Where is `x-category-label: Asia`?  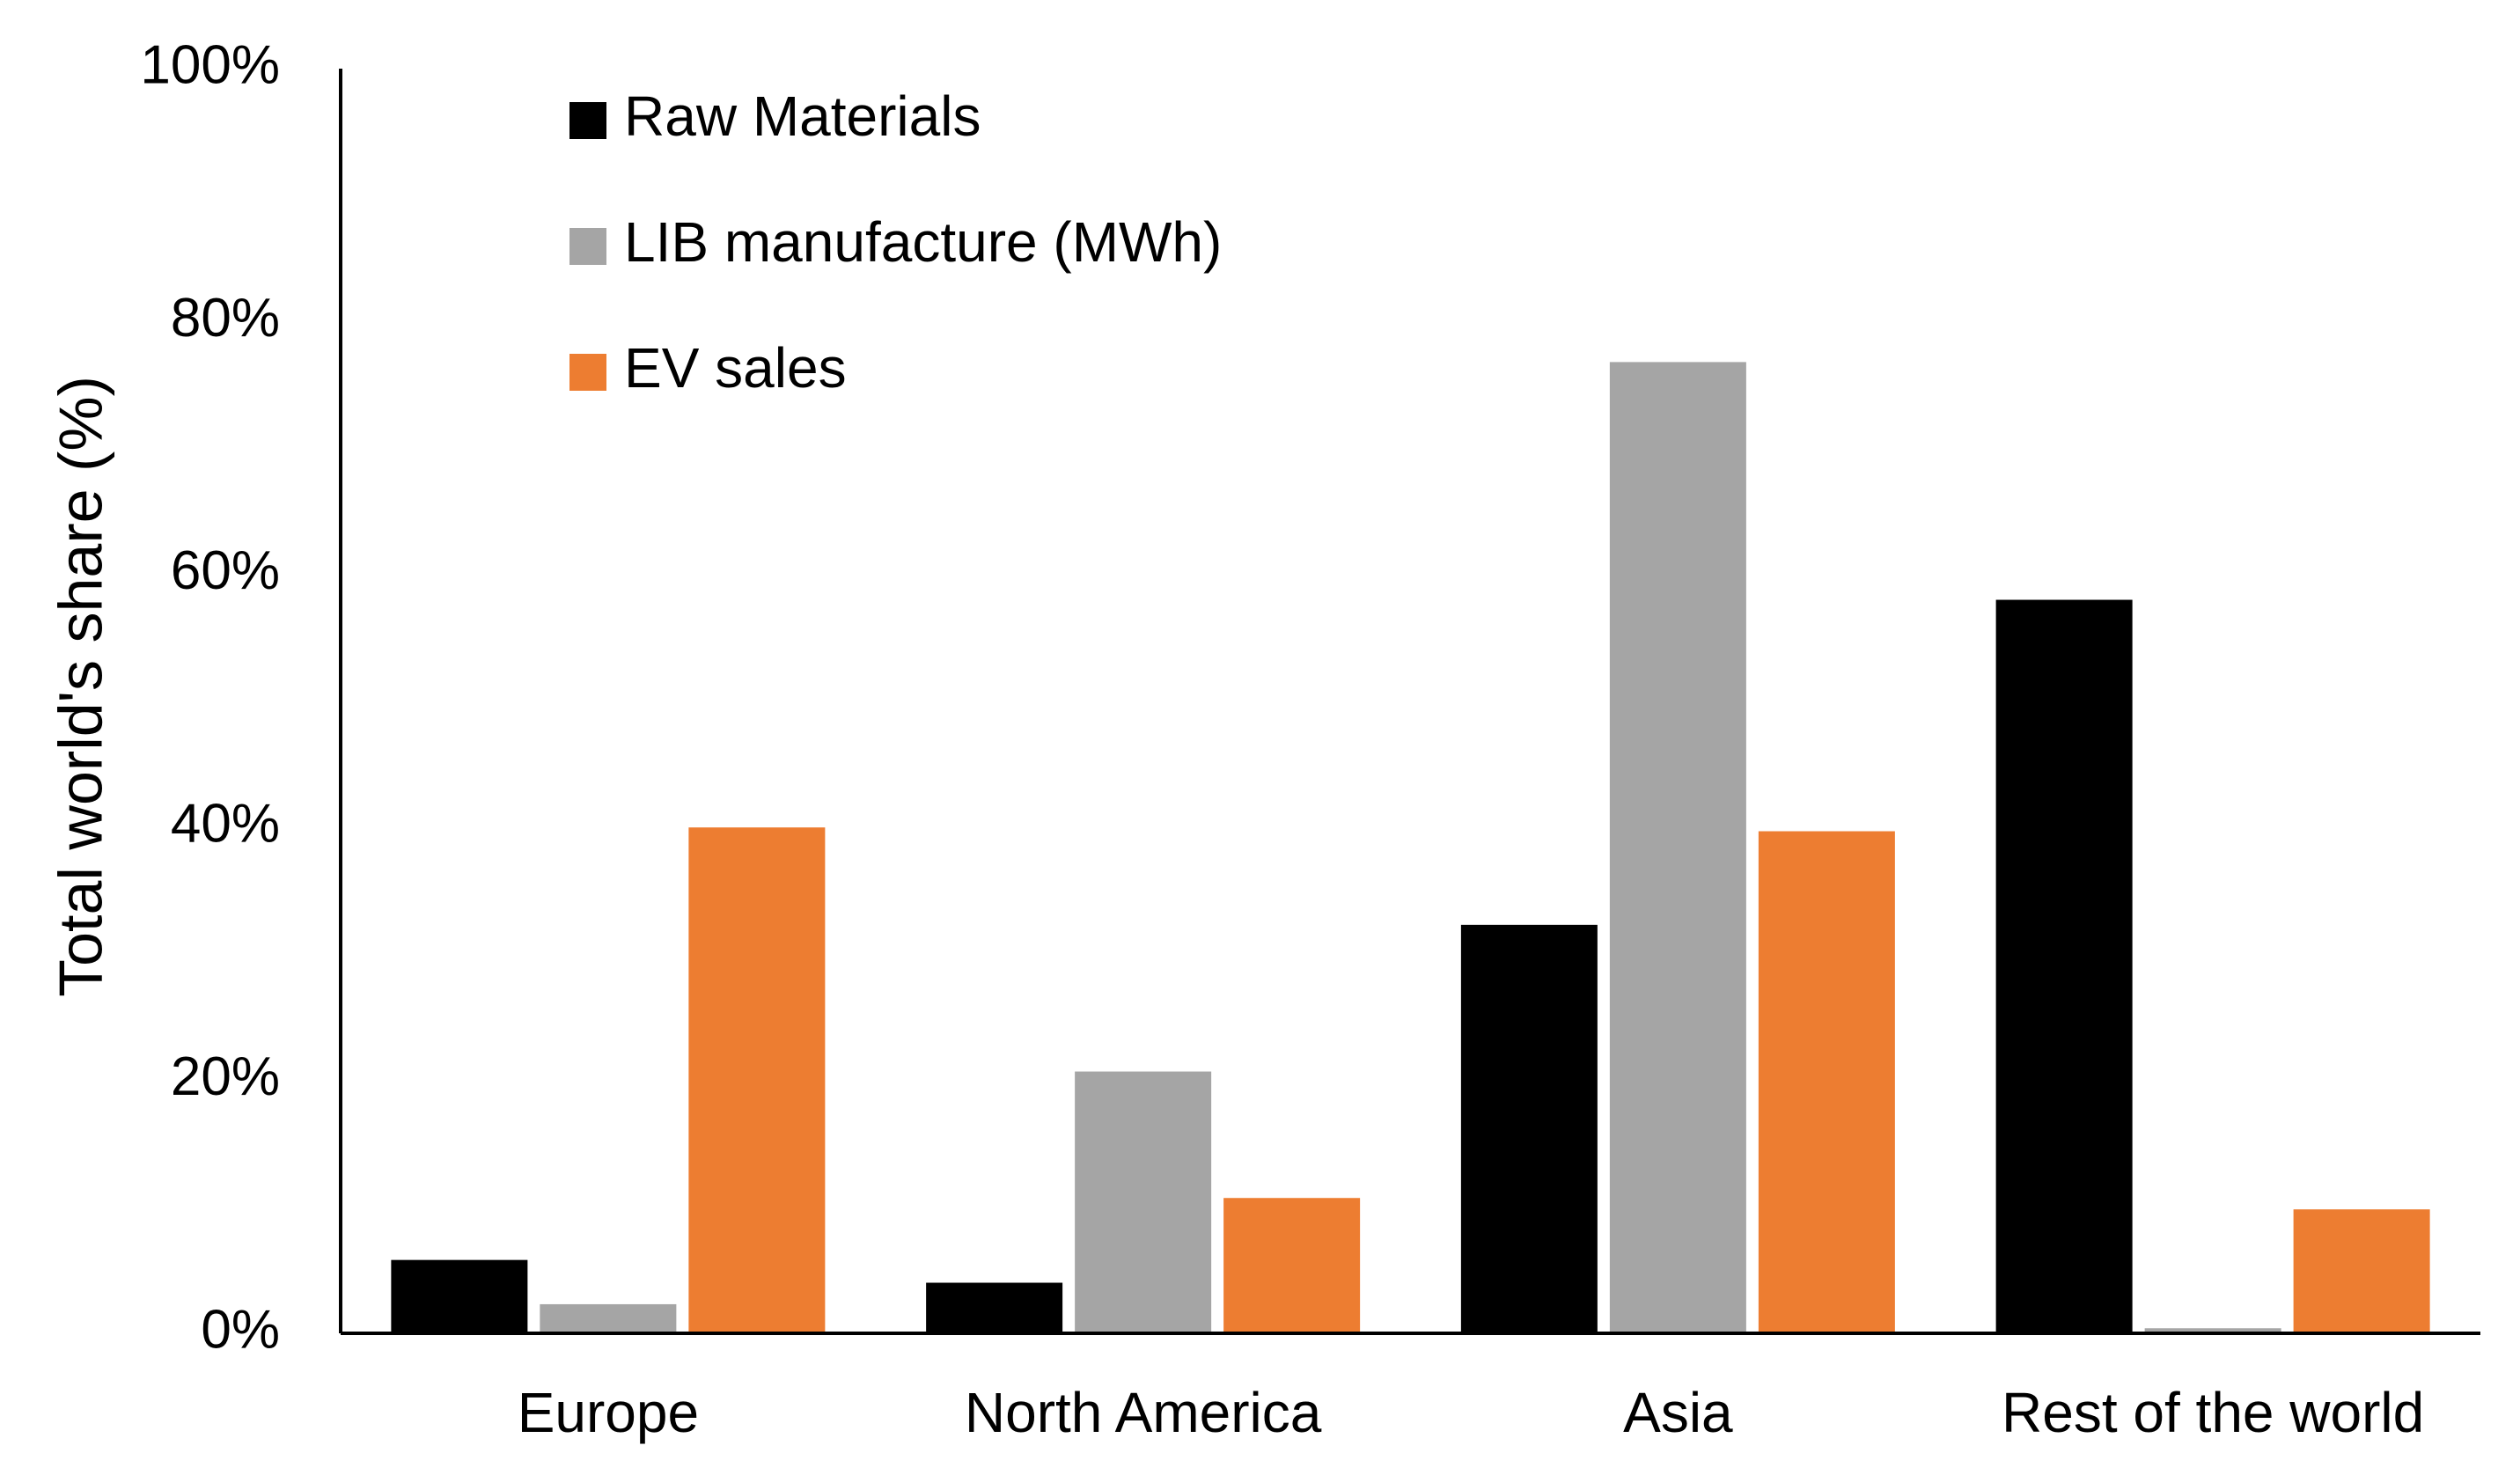 x-category-label: Asia is located at coordinates (1678, 1412).